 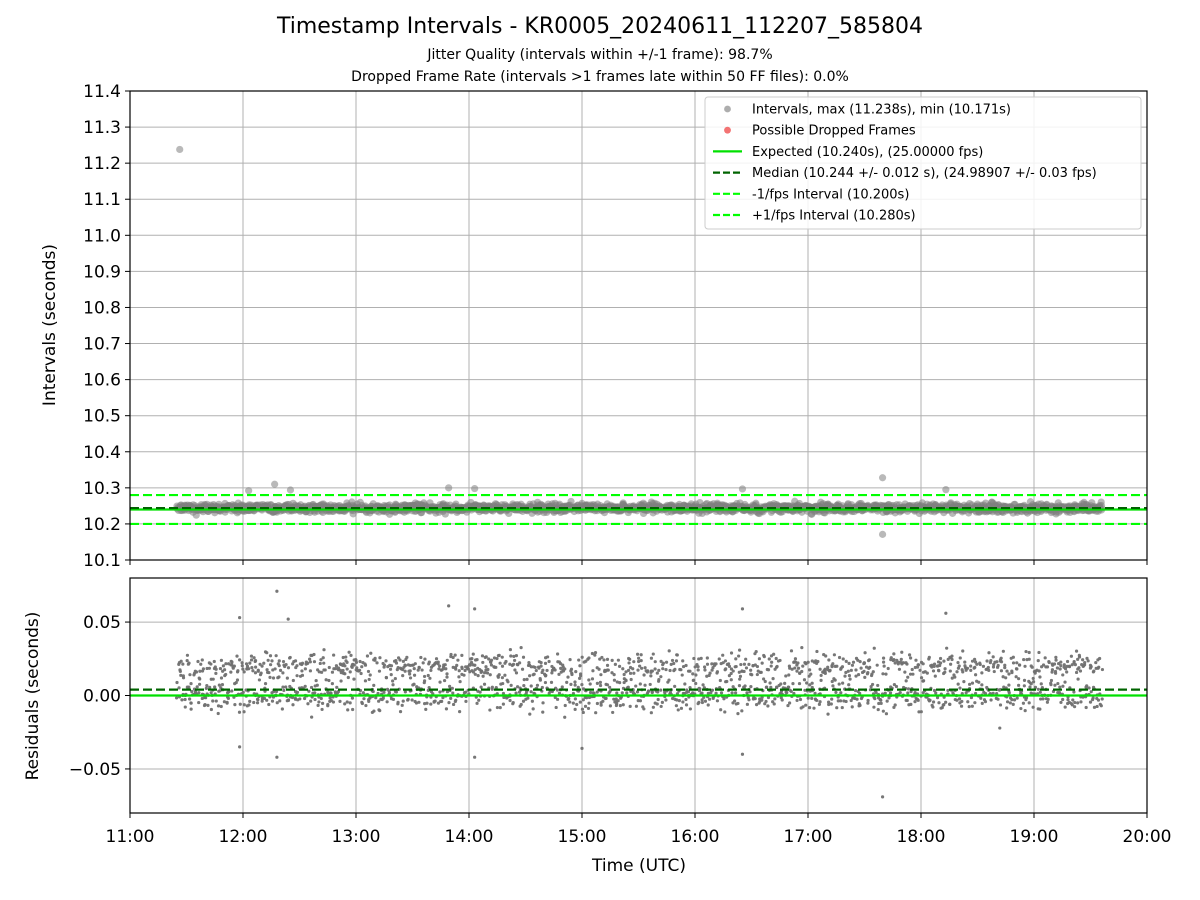 I want to click on y-tick-label: 10.3, so click(x=102, y=489).